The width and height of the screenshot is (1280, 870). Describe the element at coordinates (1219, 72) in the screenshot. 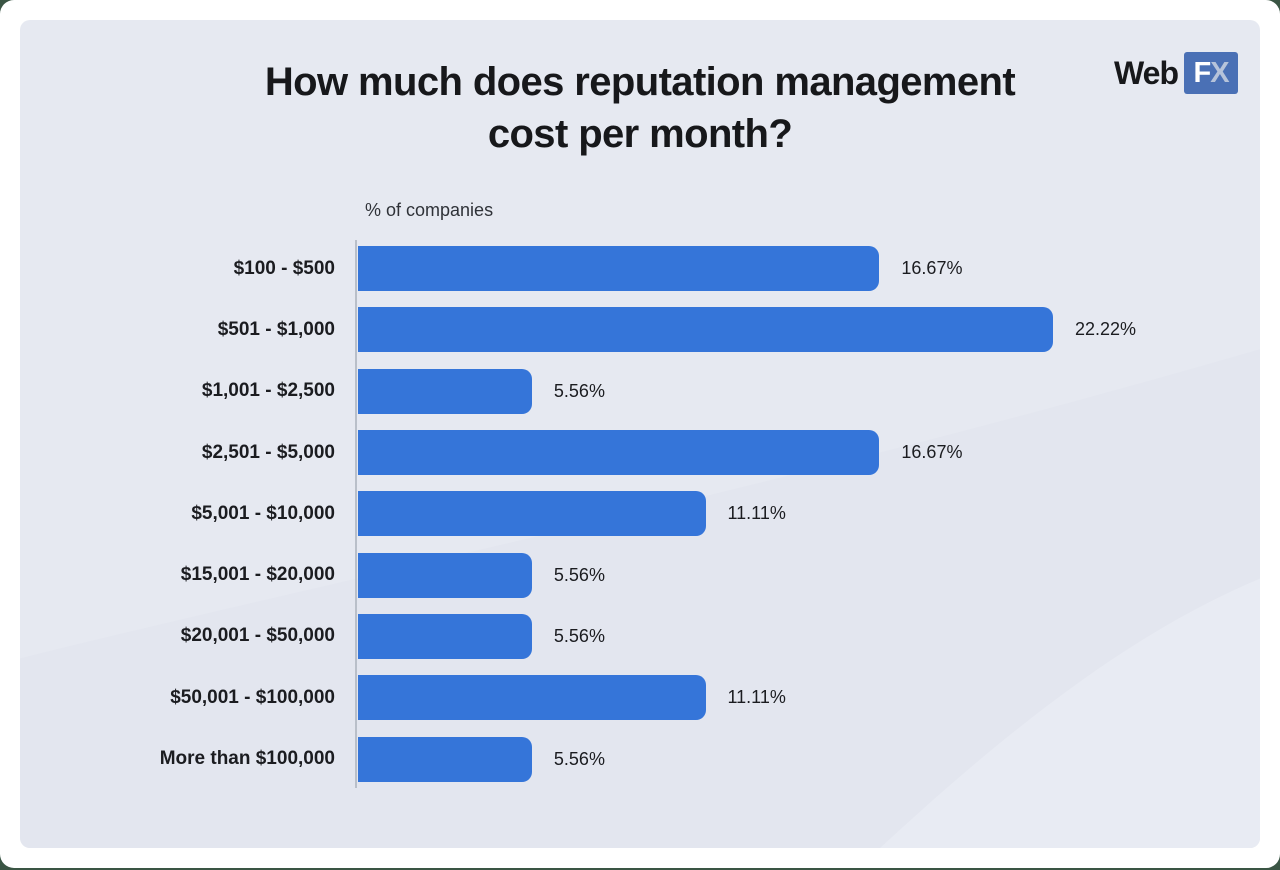

I see `webfx-logo-badge-x: X` at that location.